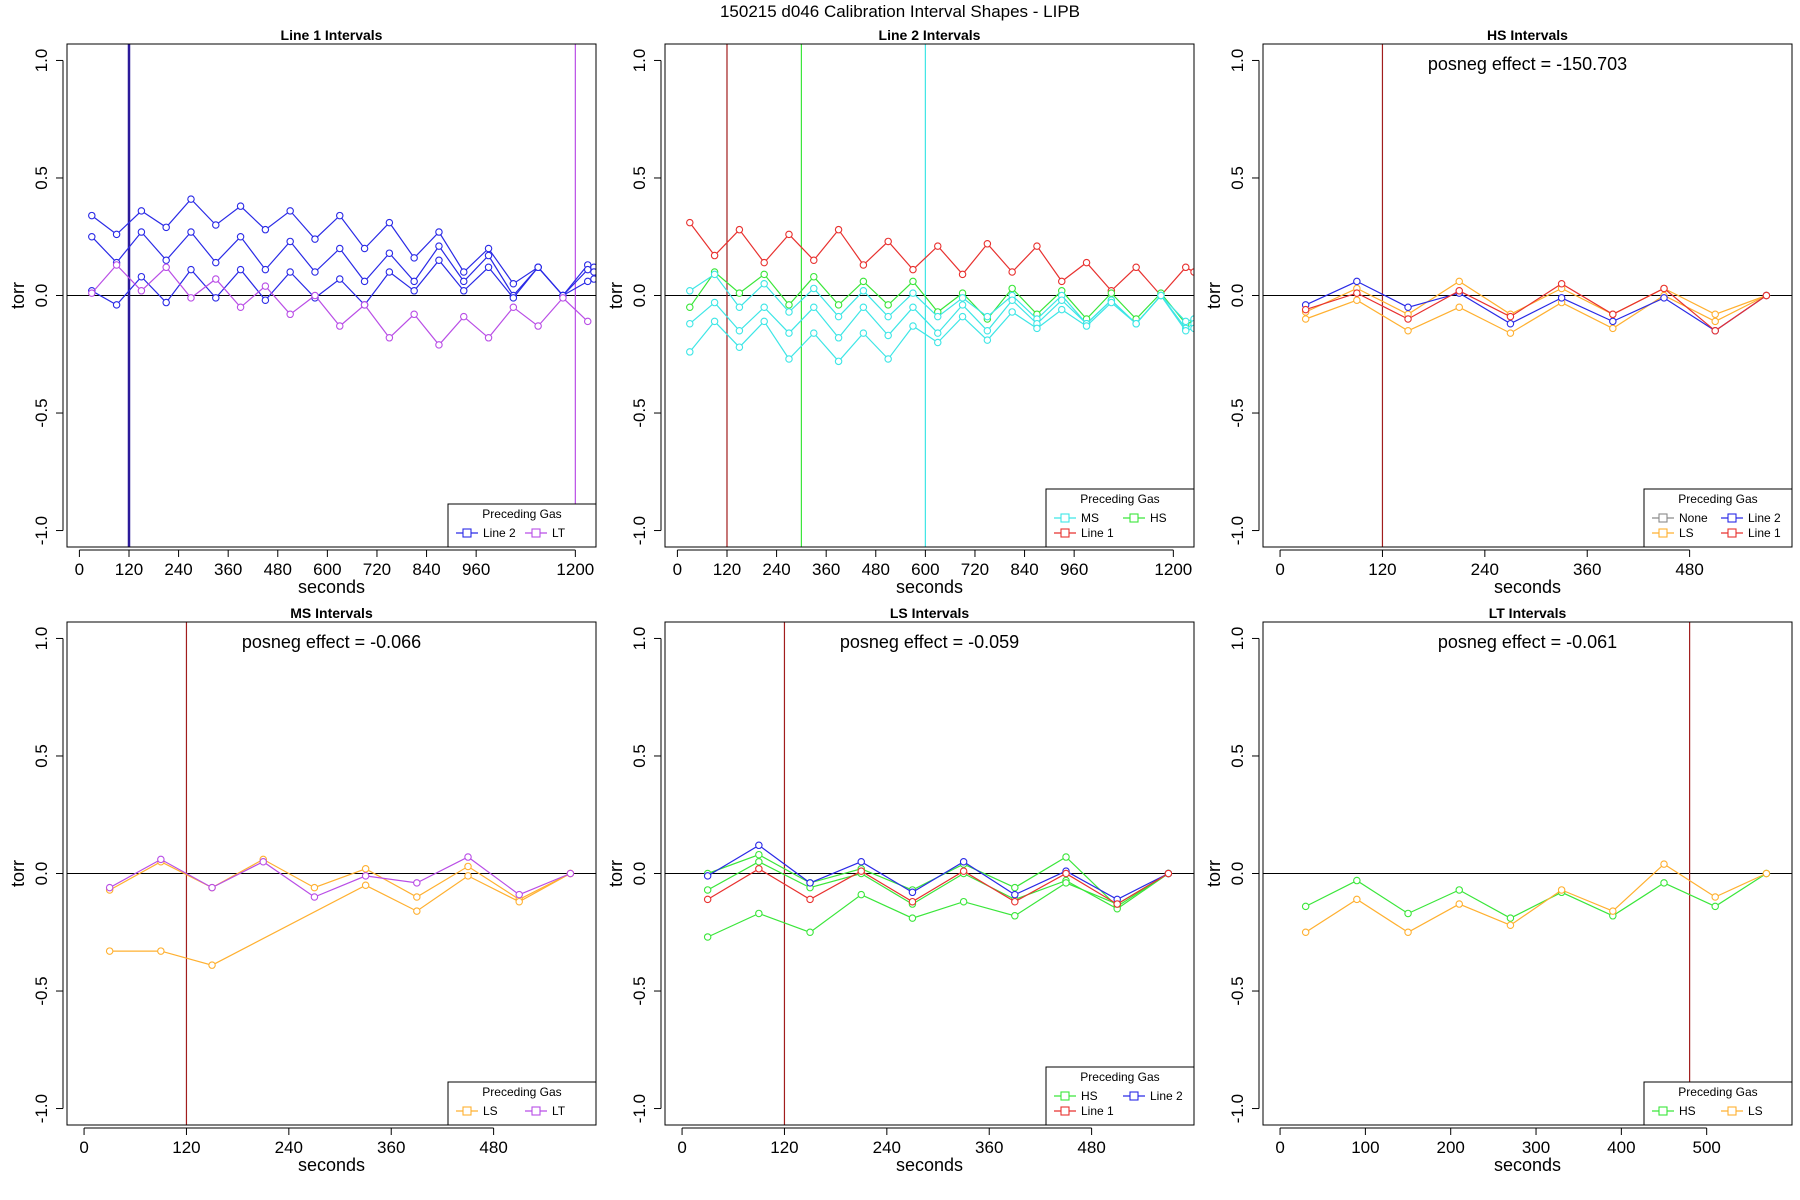  Describe the element at coordinates (1527, 35) in the screenshot. I see `panel-title: HS Intervals` at that location.